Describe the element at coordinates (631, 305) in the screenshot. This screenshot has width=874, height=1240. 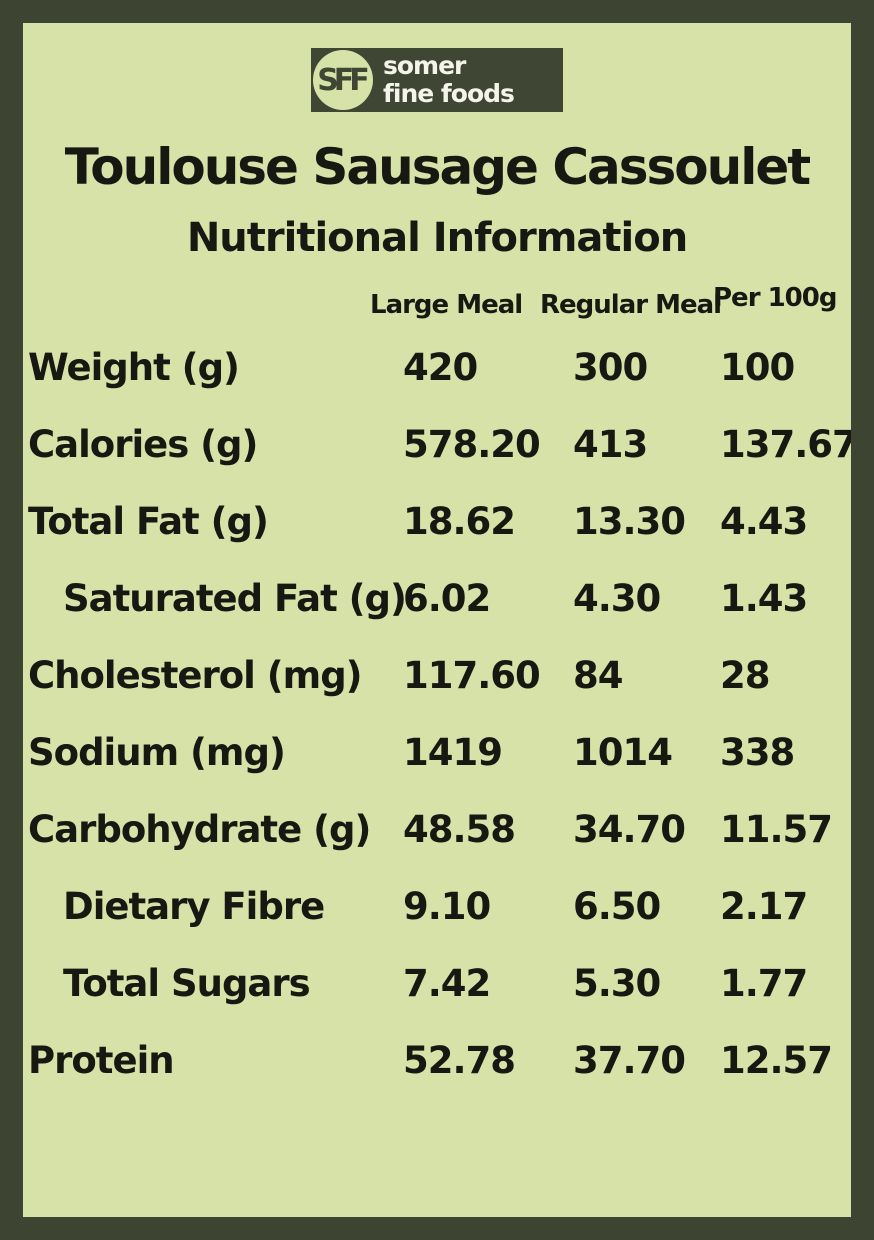
I see `column-header-regular-meal: Regular Meal` at that location.